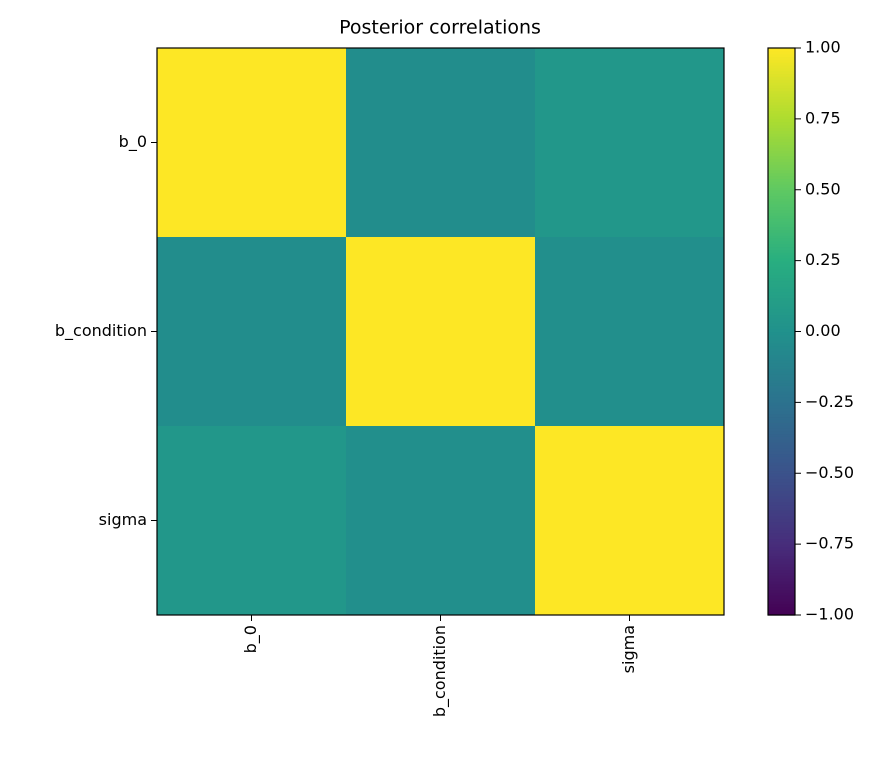 The height and width of the screenshot is (774, 895). Describe the element at coordinates (251, 639) in the screenshot. I see `x-tick-label: b_0` at that location.